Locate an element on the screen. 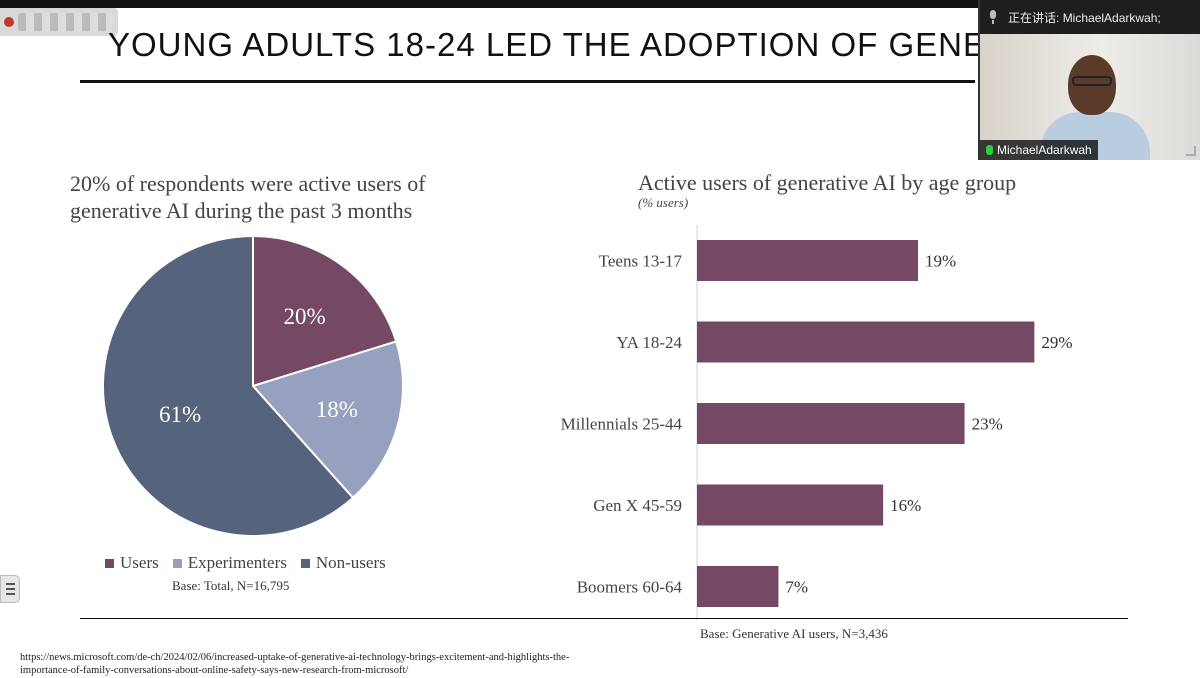 The width and height of the screenshot is (1200, 678). speaker-name: MichaelAdarkwah; is located at coordinates (1111, 17).